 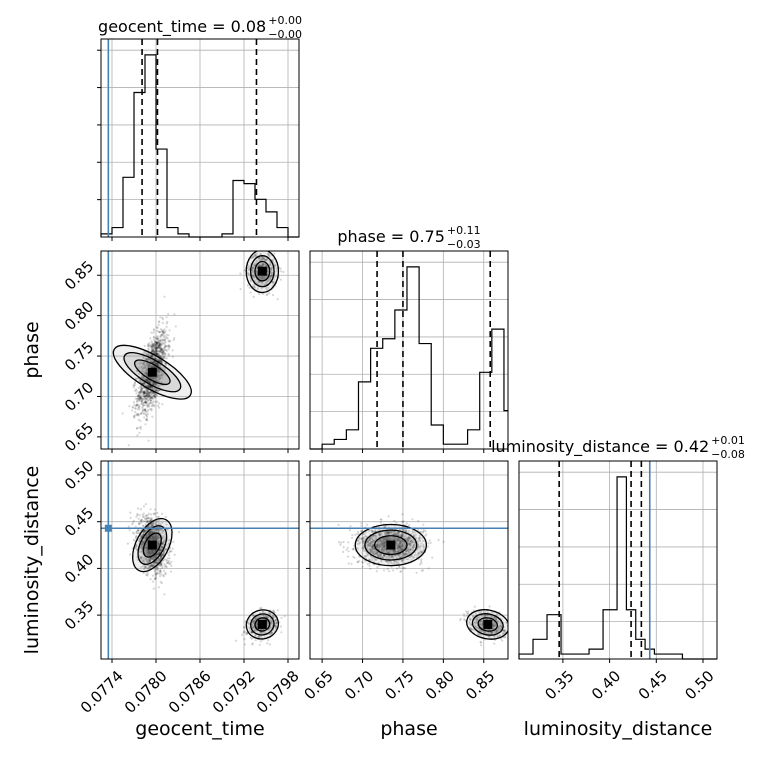 What do you see at coordinates (278, 692) in the screenshot?
I see `x-tick-label: 0.0798` at bounding box center [278, 692].